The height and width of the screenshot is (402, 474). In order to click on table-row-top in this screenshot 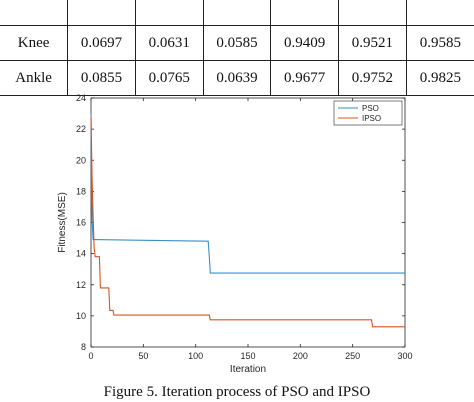, I will do `click(237, 13)`.